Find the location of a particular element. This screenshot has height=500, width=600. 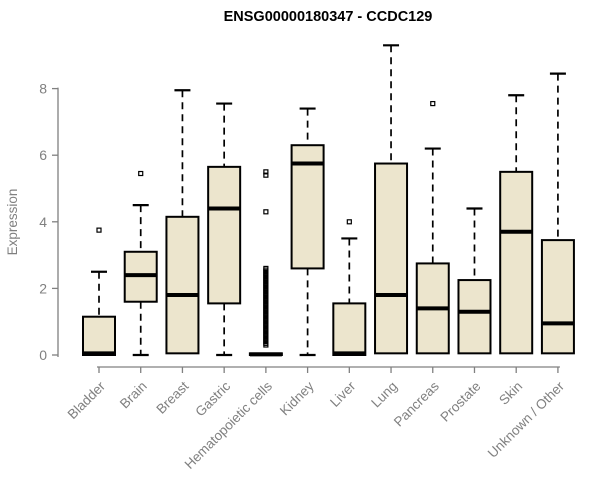

box-group-prostate is located at coordinates (474, 281).